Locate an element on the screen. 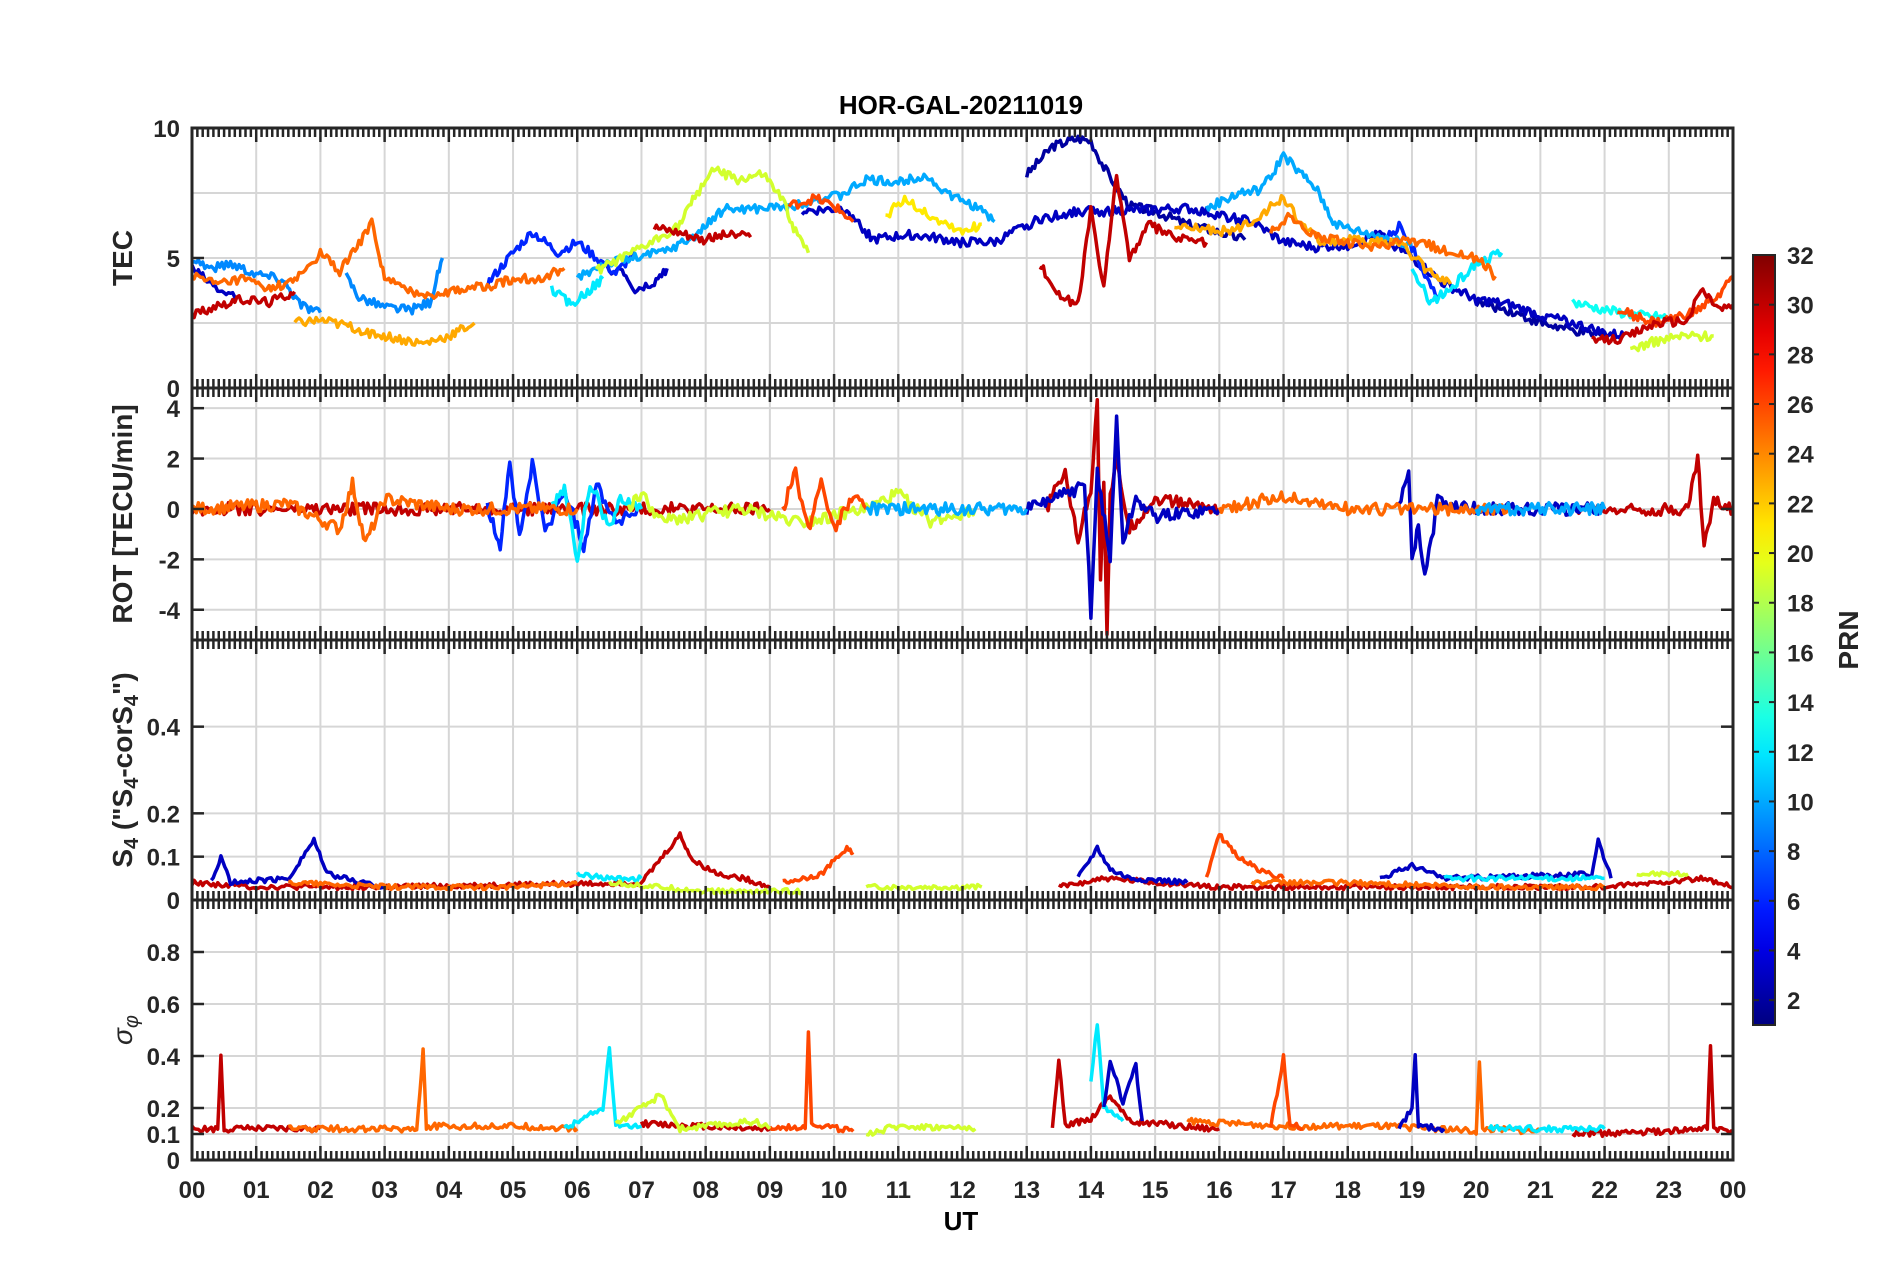 This screenshot has height=1272, width=1902. colorbar-tick-label: 6 is located at coordinates (1793, 902).